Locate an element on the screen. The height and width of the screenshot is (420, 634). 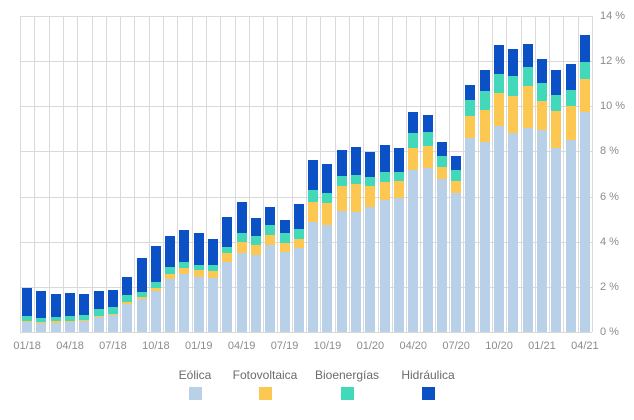
bar-segment-04-20-fotovoltaica is located at coordinates (413, 159).